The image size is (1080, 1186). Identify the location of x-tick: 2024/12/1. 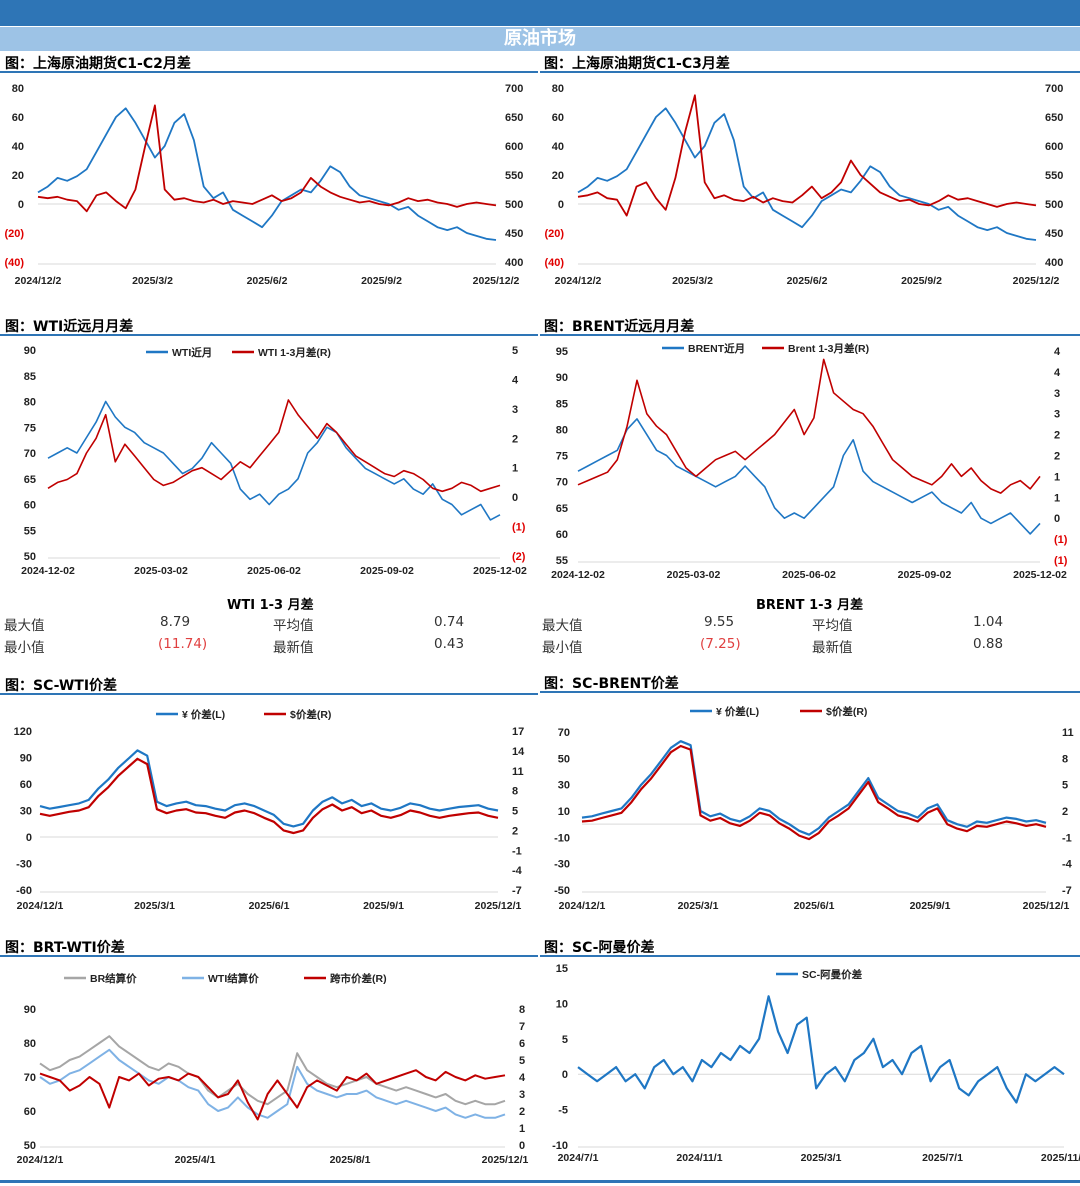
(582, 906).